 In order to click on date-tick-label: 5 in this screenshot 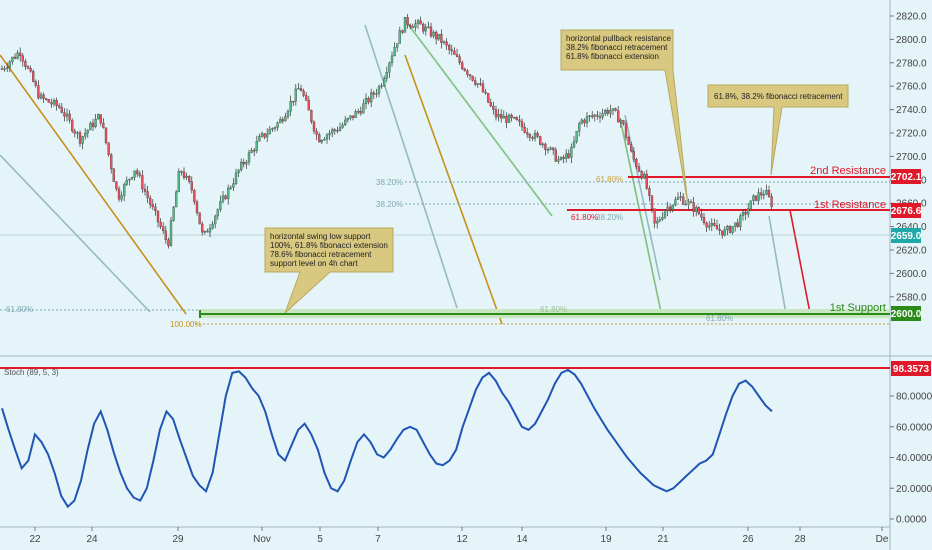, I will do `click(320, 539)`.